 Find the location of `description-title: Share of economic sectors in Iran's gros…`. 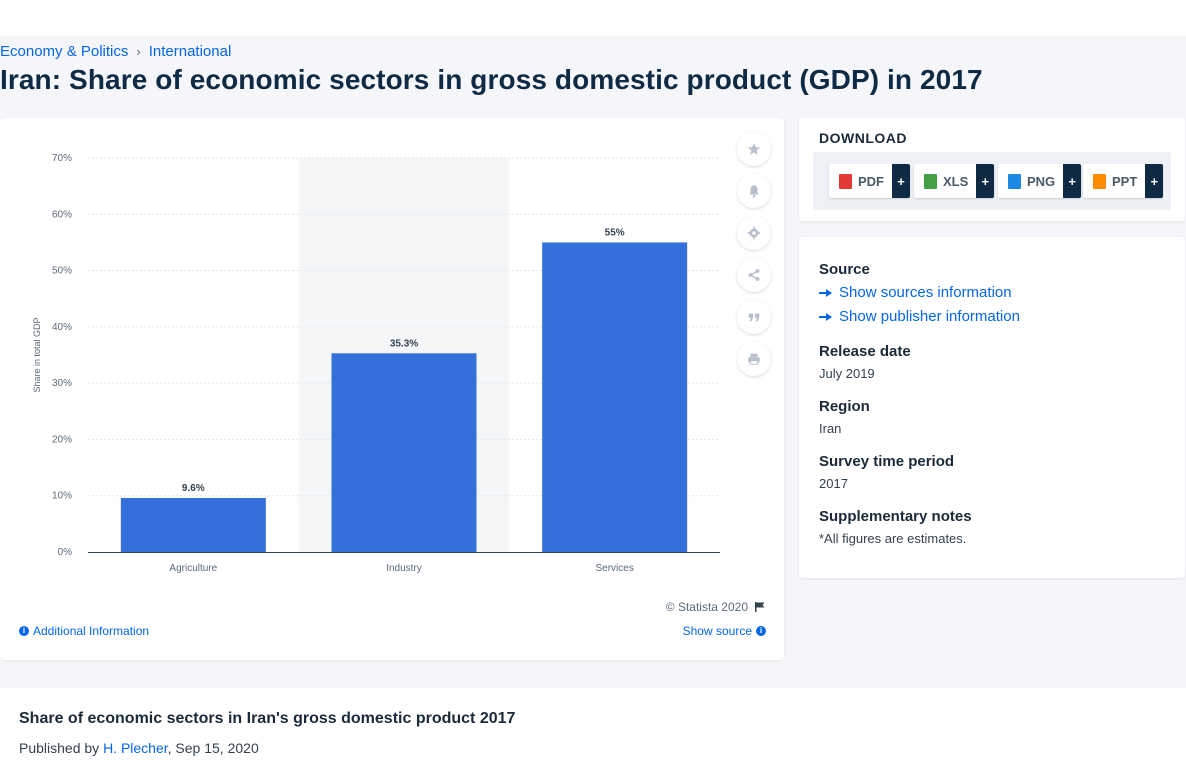

description-title: Share of economic sectors in Iran's gros… is located at coordinates (267, 718).